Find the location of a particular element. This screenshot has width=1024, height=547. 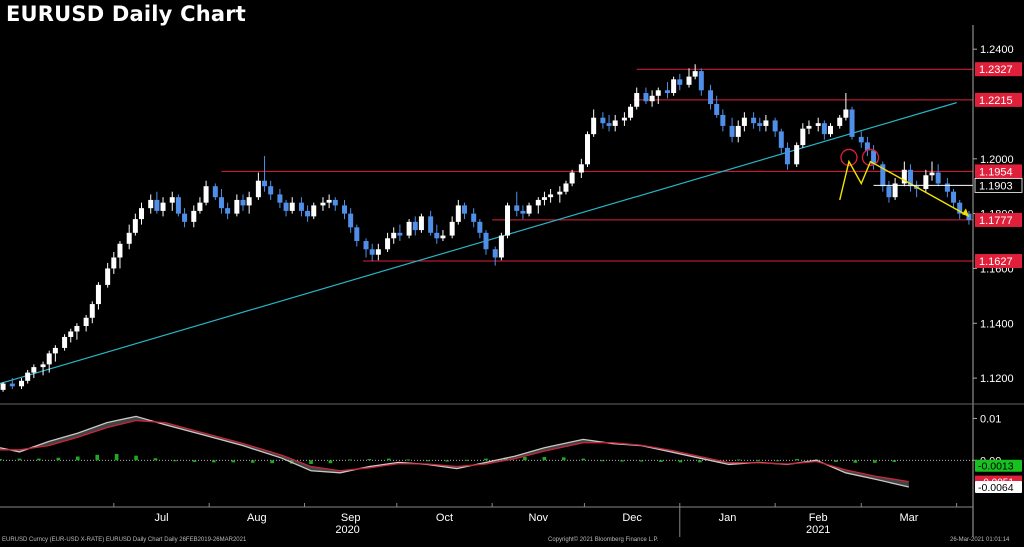

osc-label-box is located at coordinates (998, 465).